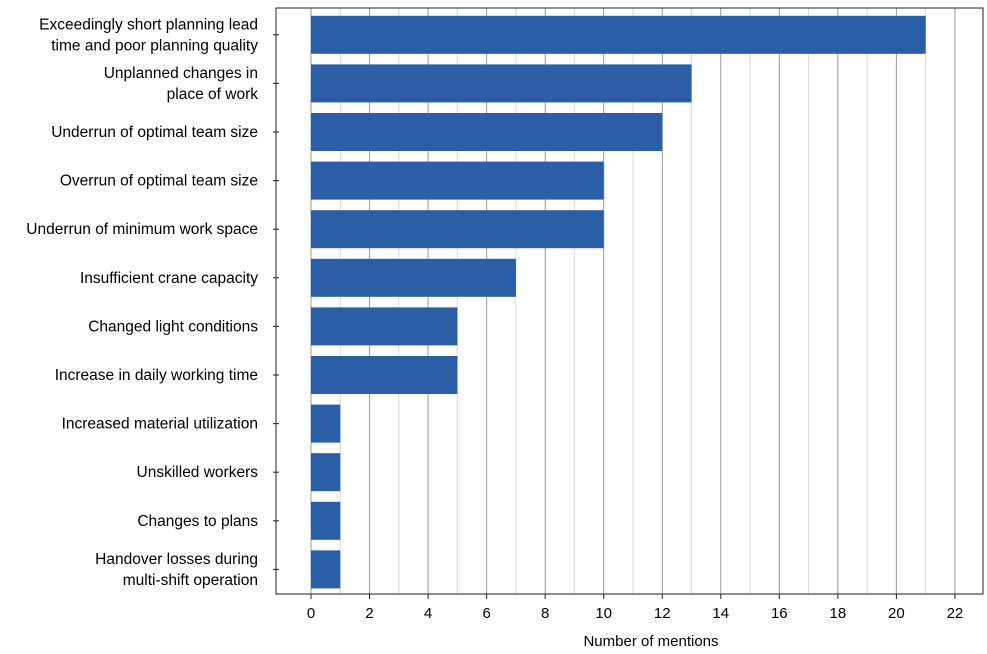 This screenshot has height=654, width=987. I want to click on category-label: Changed light conditions, so click(173, 326).